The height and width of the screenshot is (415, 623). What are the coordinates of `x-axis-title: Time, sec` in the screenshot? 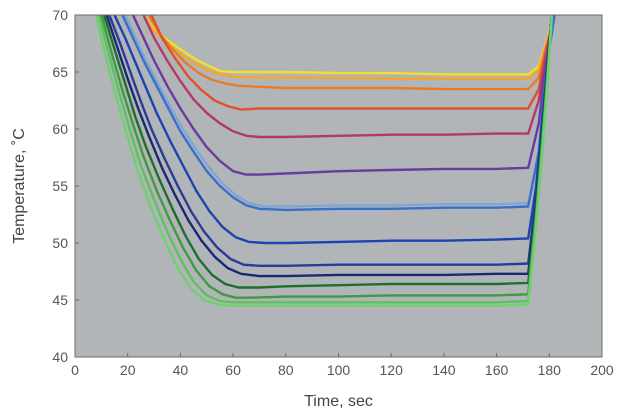 It's located at (338, 401).